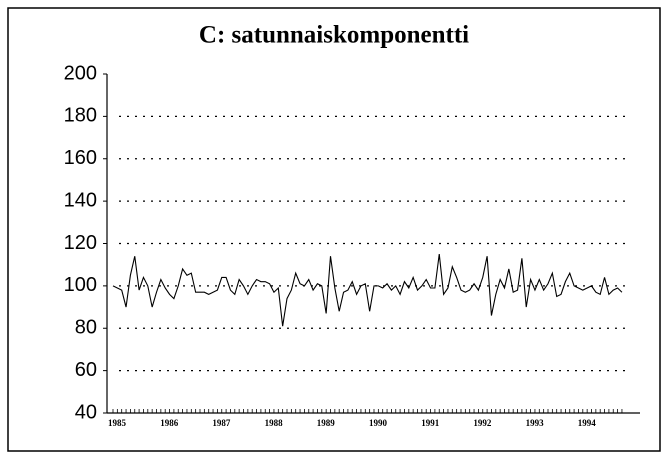 The image size is (669, 459). Describe the element at coordinates (430, 423) in the screenshot. I see `x-tick-label: 1991` at that location.